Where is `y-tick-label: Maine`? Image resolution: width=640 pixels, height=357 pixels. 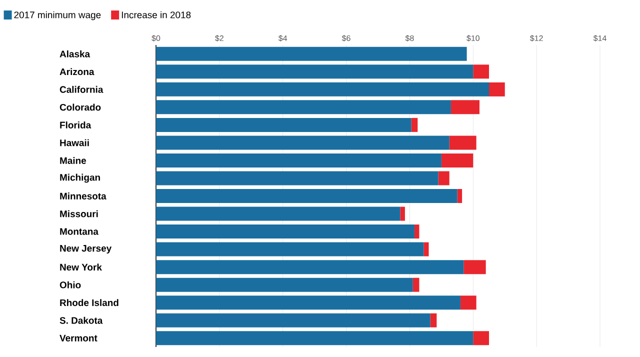
y-tick-label: Maine is located at coordinates (73, 160).